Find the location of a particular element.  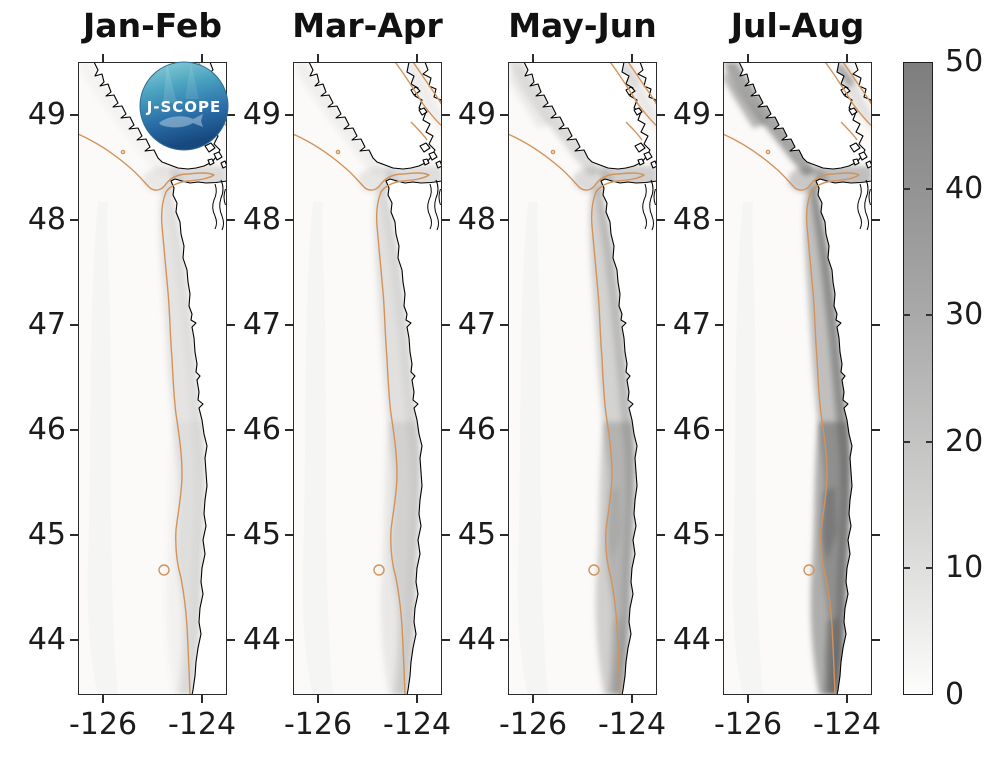

lat-tick-label: 44 is located at coordinates (691, 639).